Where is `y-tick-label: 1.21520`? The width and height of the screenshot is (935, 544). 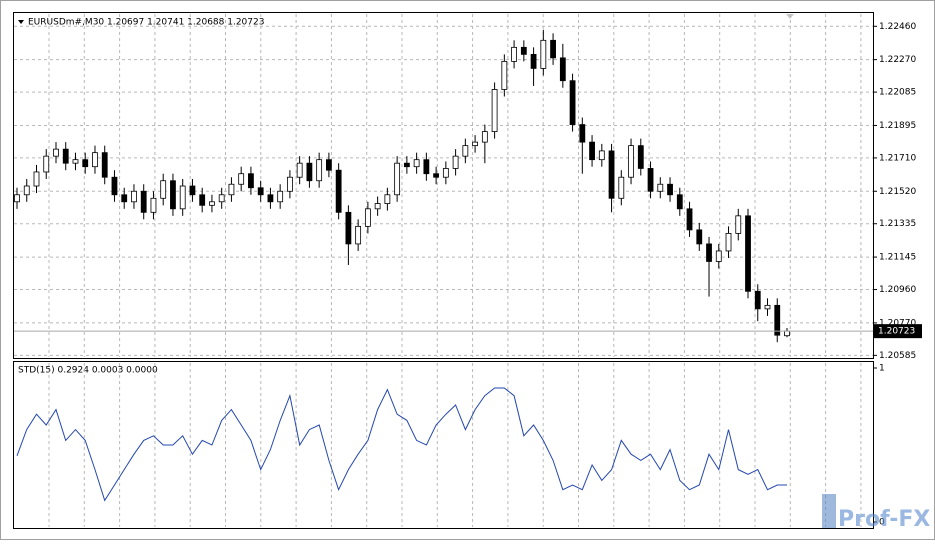
y-tick-label: 1.21520 is located at coordinates (897, 192).